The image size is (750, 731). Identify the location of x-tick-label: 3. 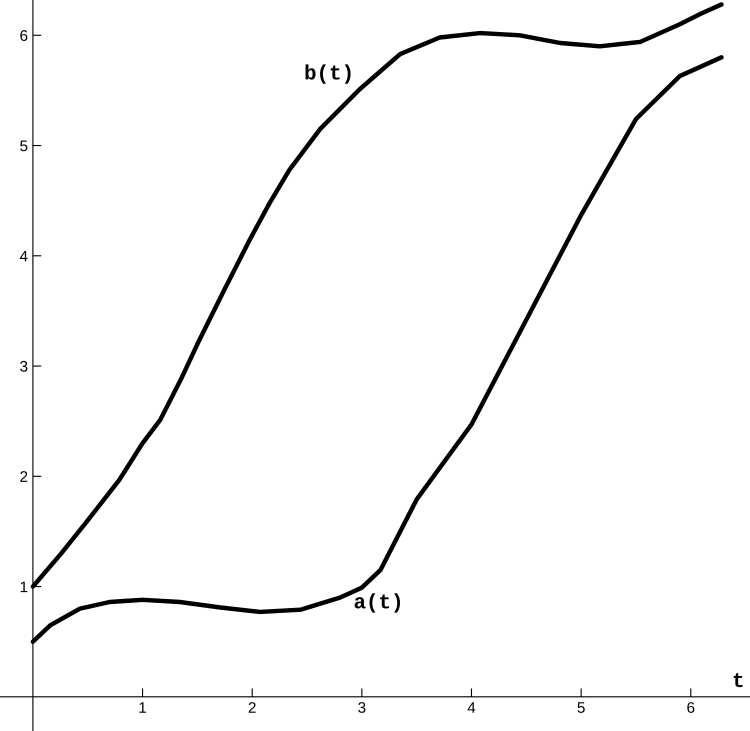
(362, 707).